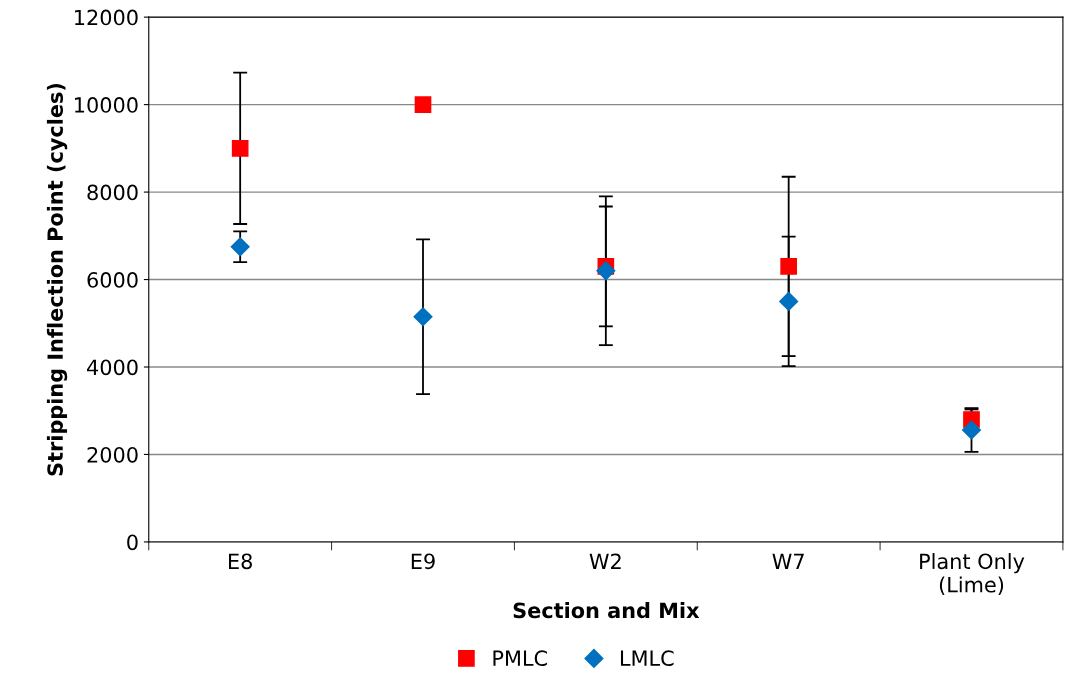 The image size is (1078, 686). Describe the element at coordinates (606, 610) in the screenshot. I see `x-axis-title: Section and Mix` at that location.